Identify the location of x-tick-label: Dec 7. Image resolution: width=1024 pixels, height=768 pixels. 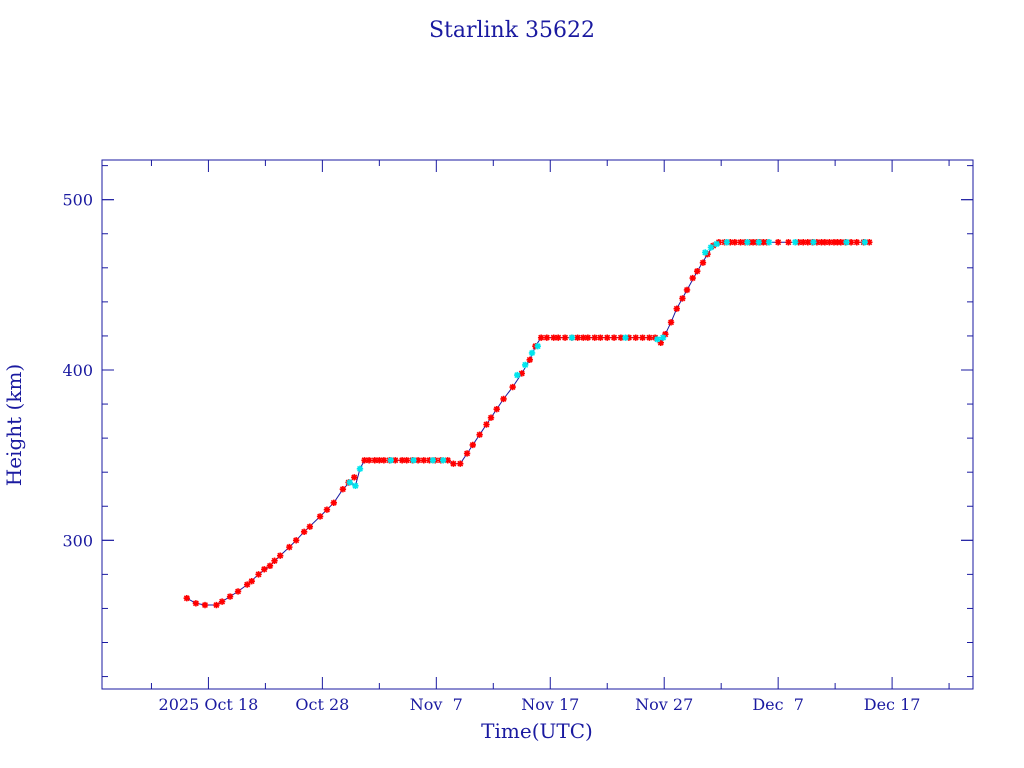
(778, 704).